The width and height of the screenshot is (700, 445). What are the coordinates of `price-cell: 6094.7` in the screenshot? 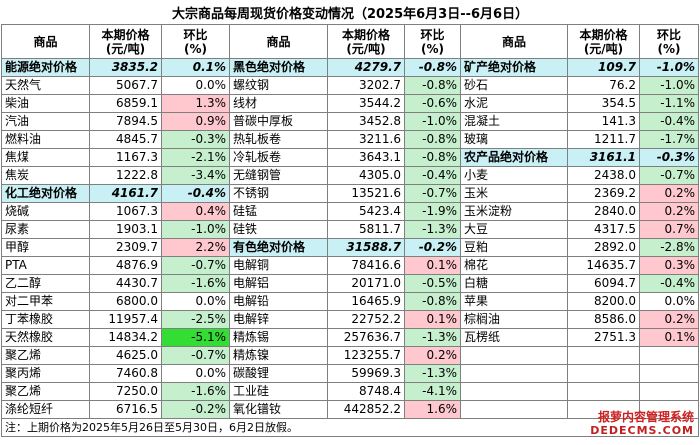 It's located at (603, 283).